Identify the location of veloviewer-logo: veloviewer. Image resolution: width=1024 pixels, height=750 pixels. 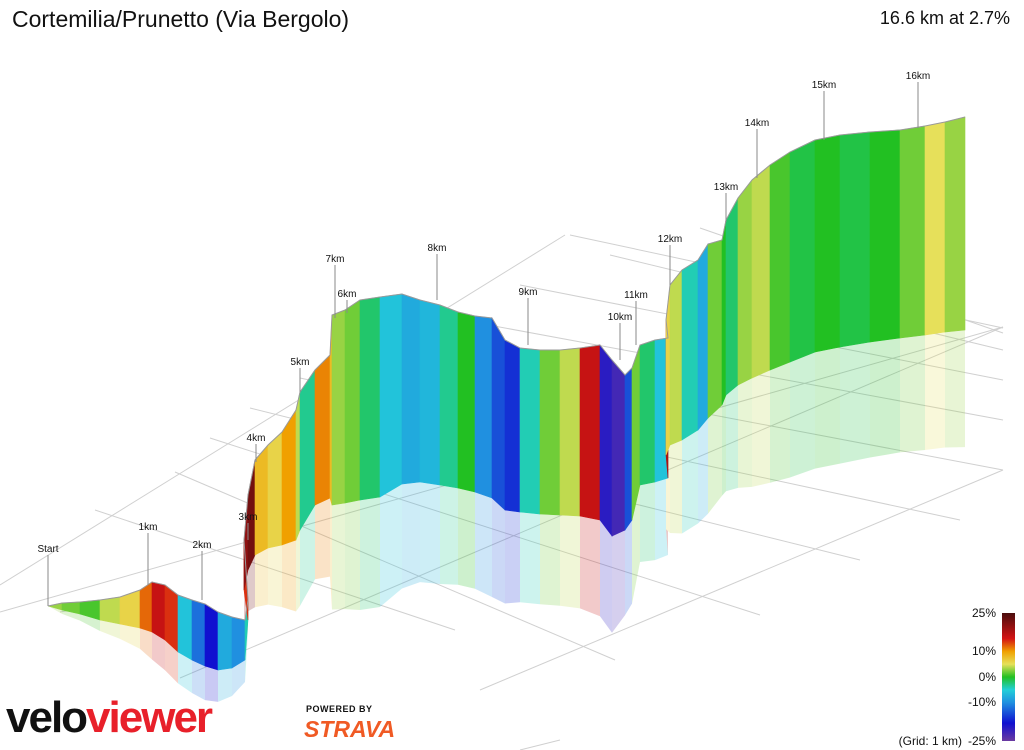
(109, 717).